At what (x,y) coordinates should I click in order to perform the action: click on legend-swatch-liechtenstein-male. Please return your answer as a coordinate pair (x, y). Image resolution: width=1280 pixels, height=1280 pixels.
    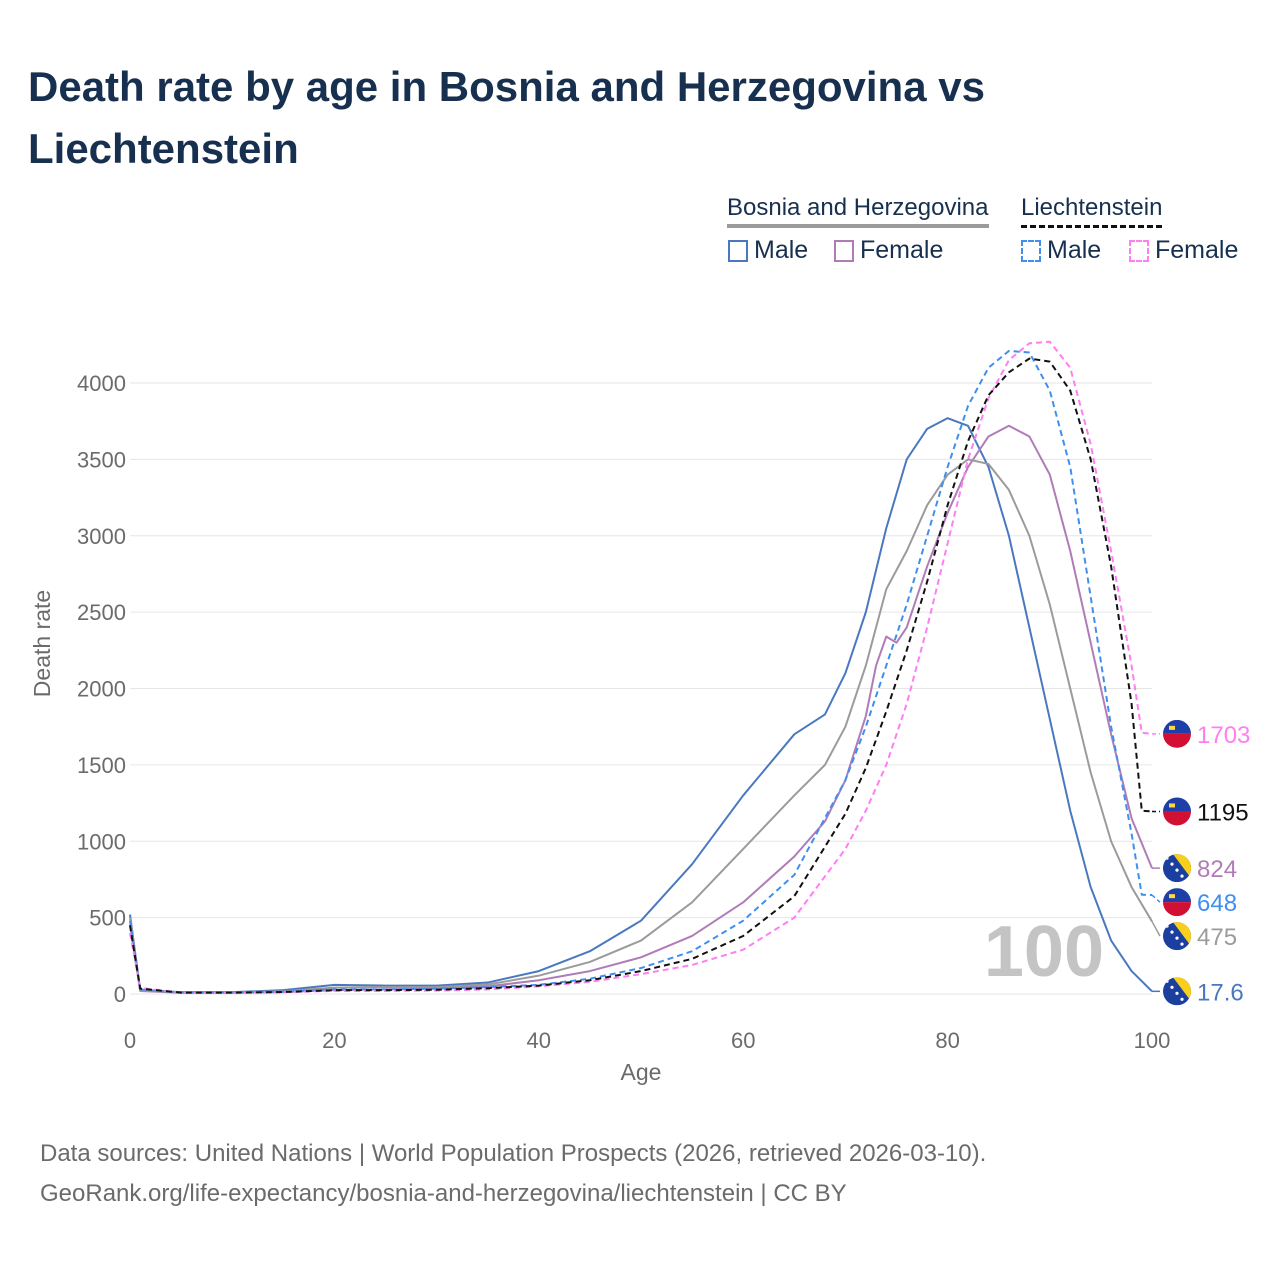
    Looking at the image, I should click on (1031, 250).